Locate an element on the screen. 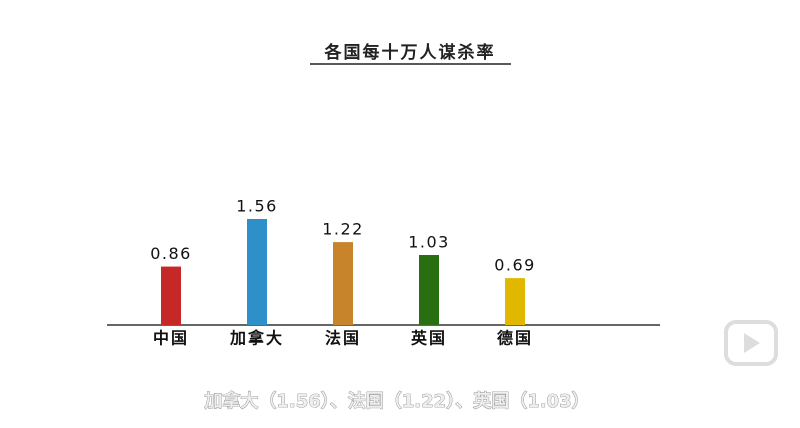 The height and width of the screenshot is (428, 800). value-label: 0.86 is located at coordinates (171, 253).